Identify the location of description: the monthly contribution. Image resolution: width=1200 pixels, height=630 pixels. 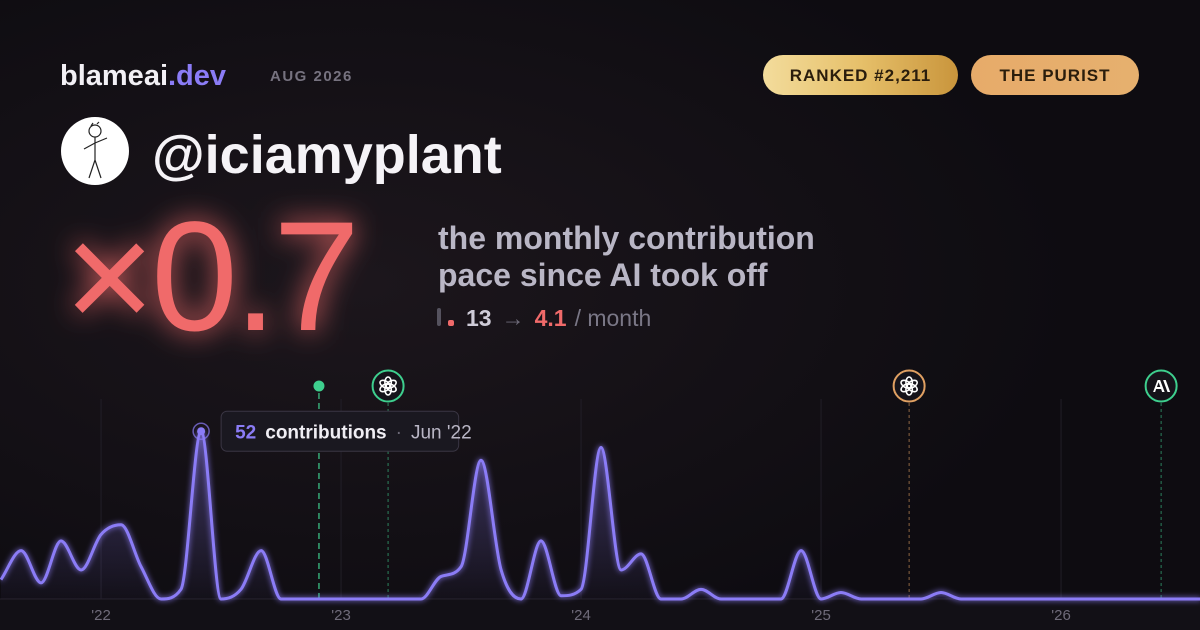
(626, 238).